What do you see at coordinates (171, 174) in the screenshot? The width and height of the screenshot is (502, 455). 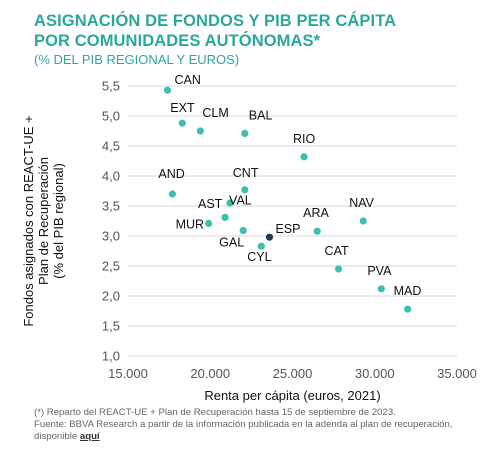 I see `point-label-and: AND` at bounding box center [171, 174].